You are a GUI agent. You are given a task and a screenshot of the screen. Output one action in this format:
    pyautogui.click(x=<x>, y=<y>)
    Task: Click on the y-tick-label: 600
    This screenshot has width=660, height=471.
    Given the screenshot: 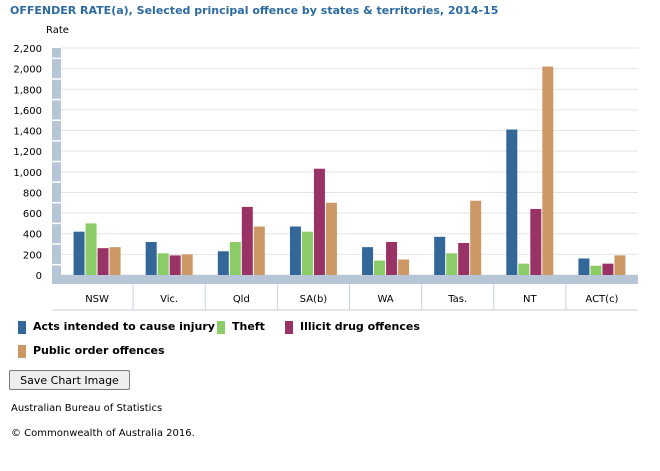 What is the action you would take?
    pyautogui.click(x=32, y=214)
    